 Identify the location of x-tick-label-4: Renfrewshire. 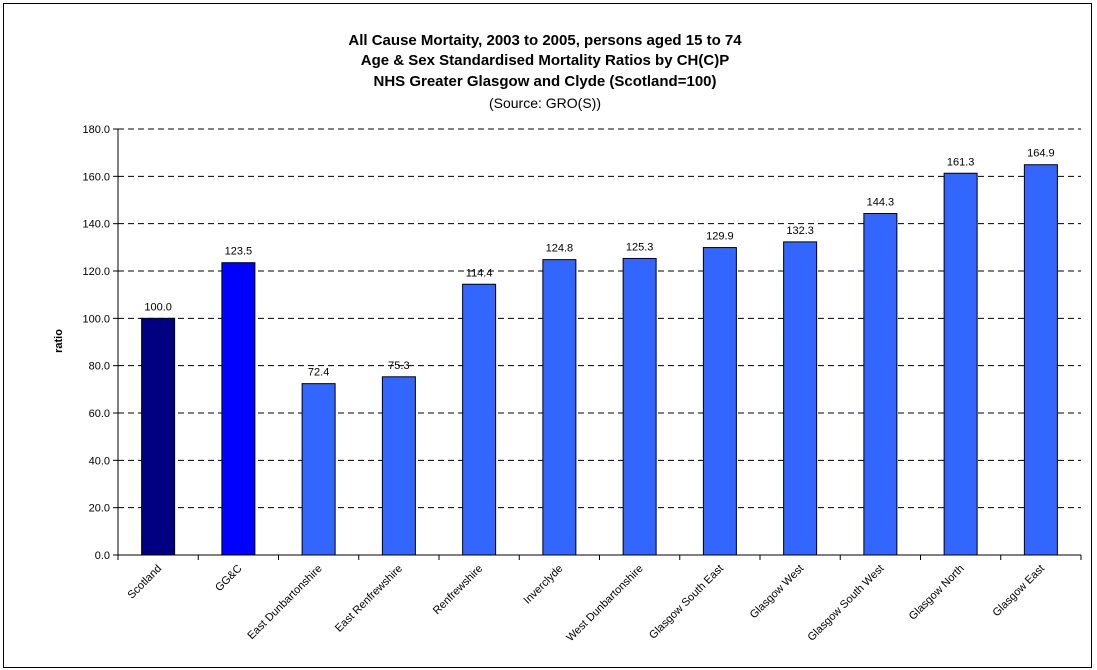
(458, 590).